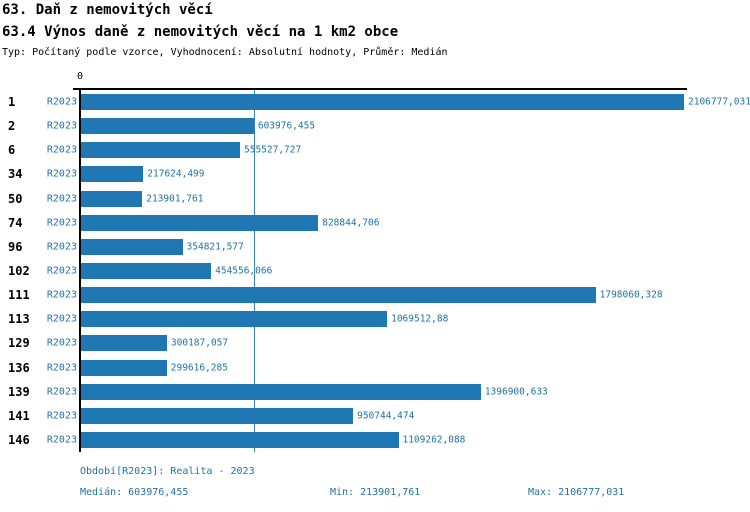 This screenshot has height=512, width=750. Describe the element at coordinates (199, 343) in the screenshot. I see `value-label: 300187,057` at that location.